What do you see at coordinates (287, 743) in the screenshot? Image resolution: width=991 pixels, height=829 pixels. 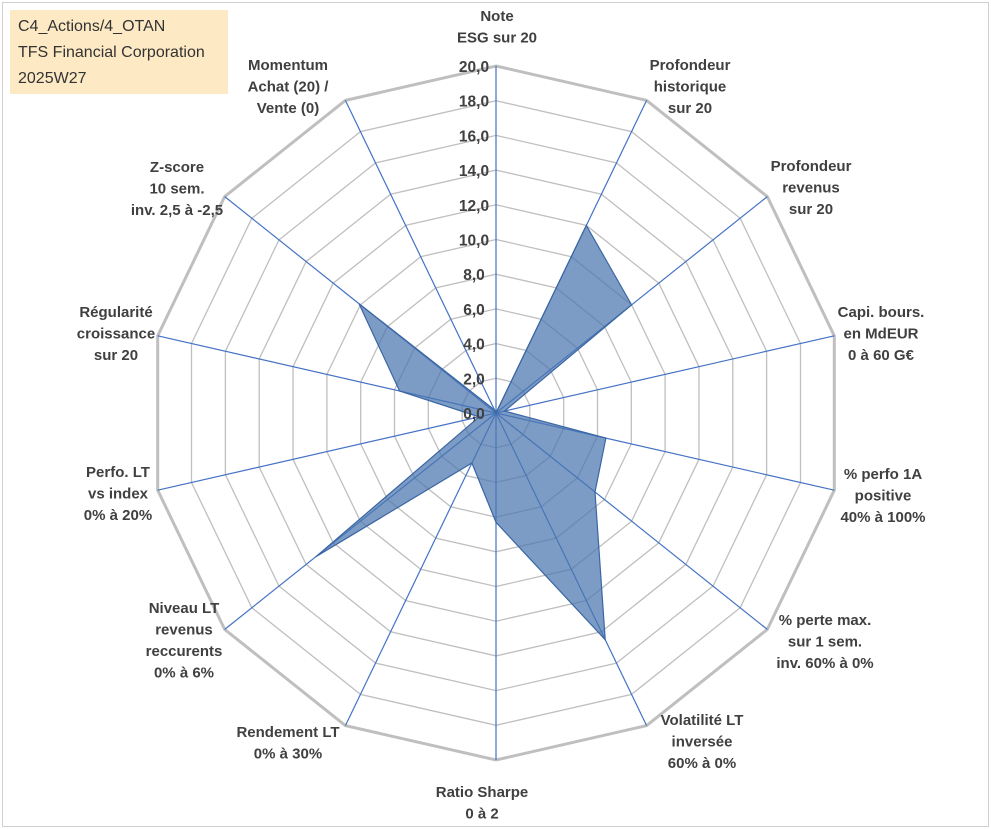 I see `axis-label-9: Rendement LT 0% à 30%` at bounding box center [287, 743].